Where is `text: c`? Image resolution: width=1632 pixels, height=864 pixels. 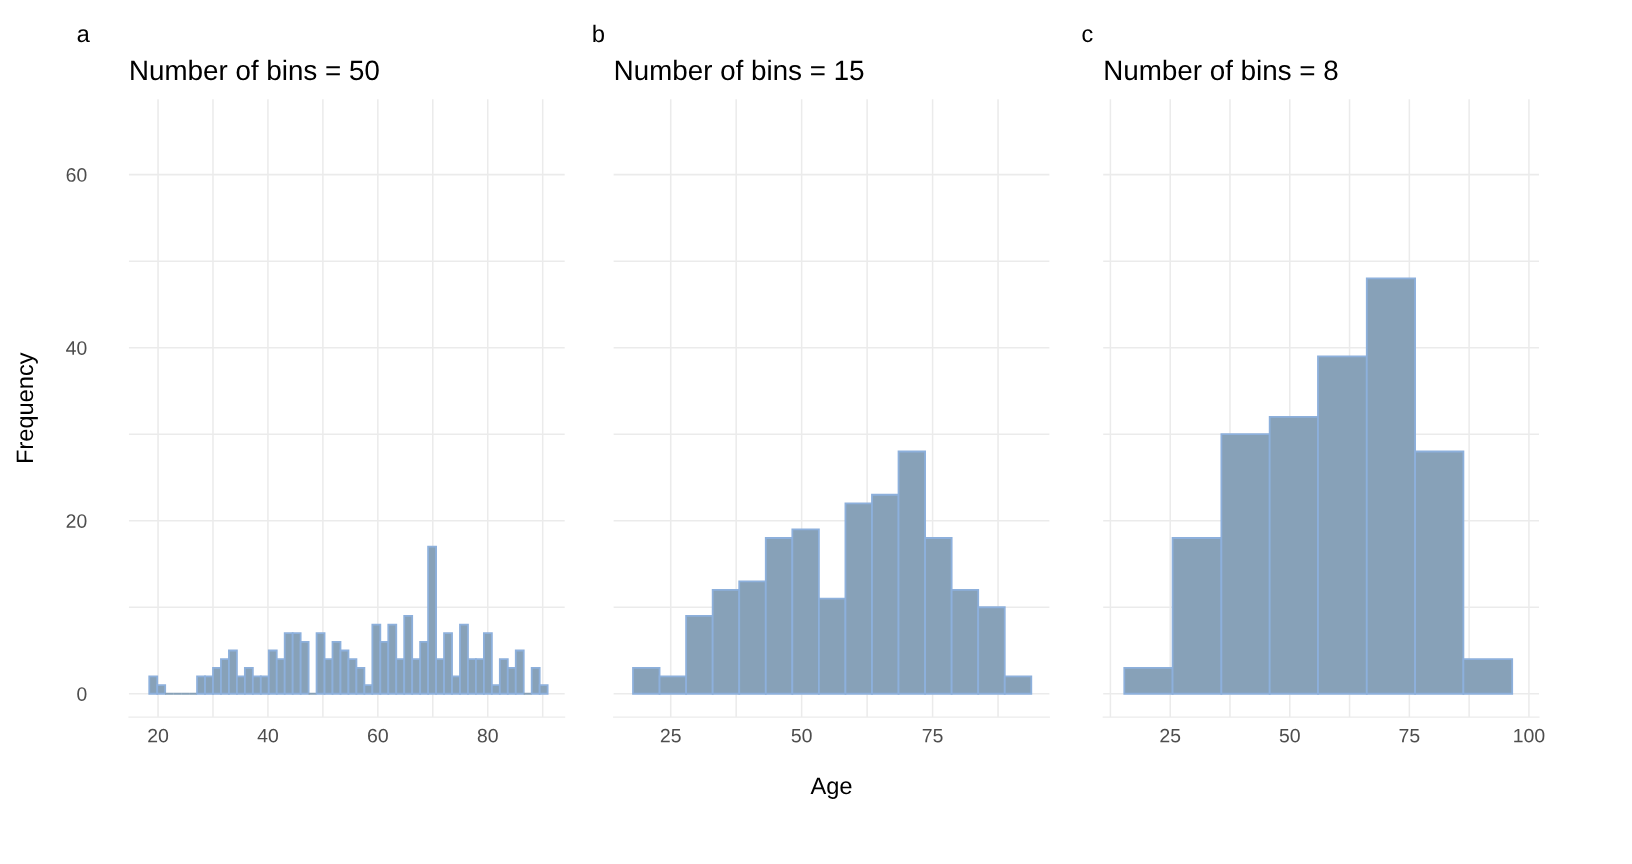
text: c is located at coordinates (1087, 36).